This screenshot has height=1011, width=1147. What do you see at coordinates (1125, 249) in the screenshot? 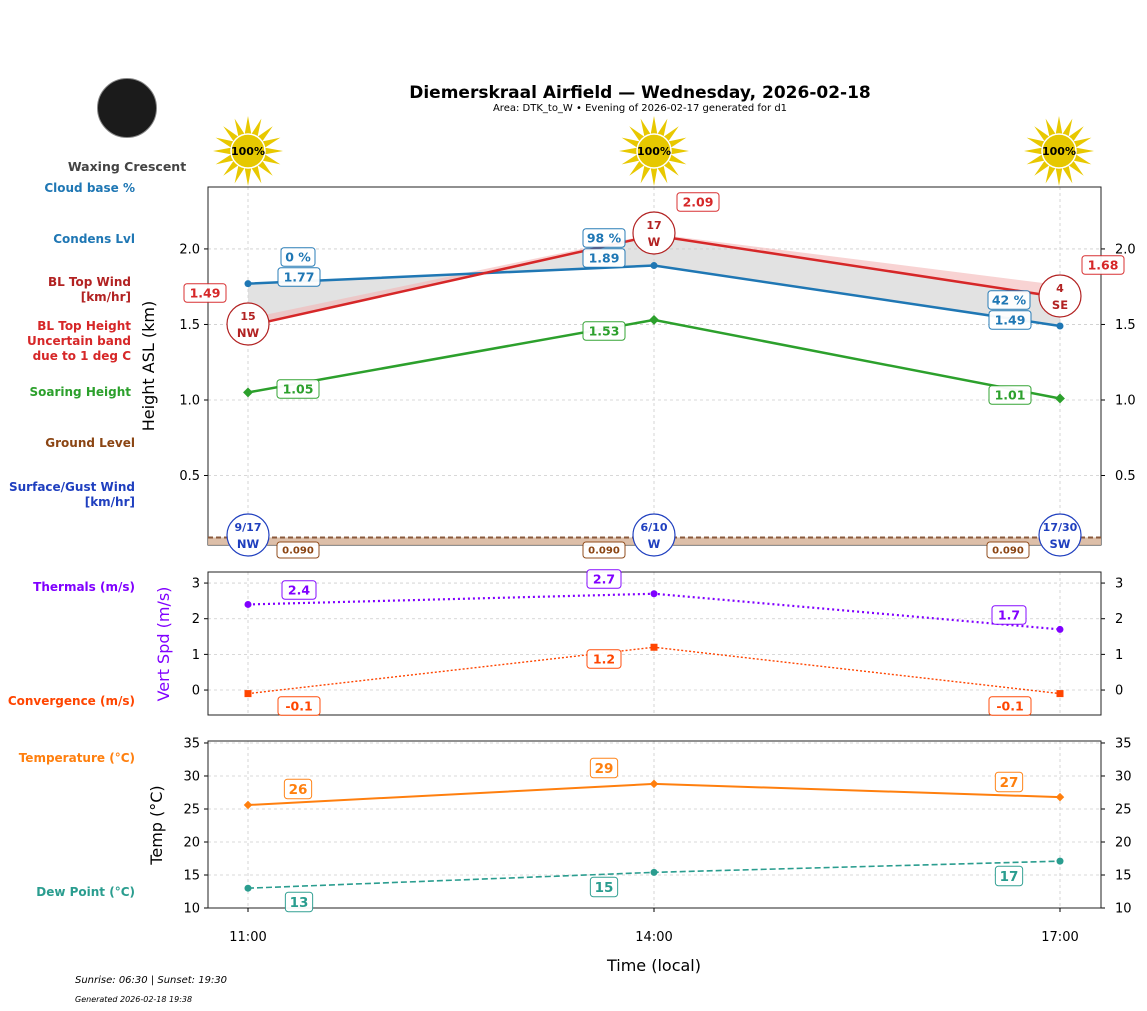
I see `y-tick-label-right: 2.0` at bounding box center [1125, 249].